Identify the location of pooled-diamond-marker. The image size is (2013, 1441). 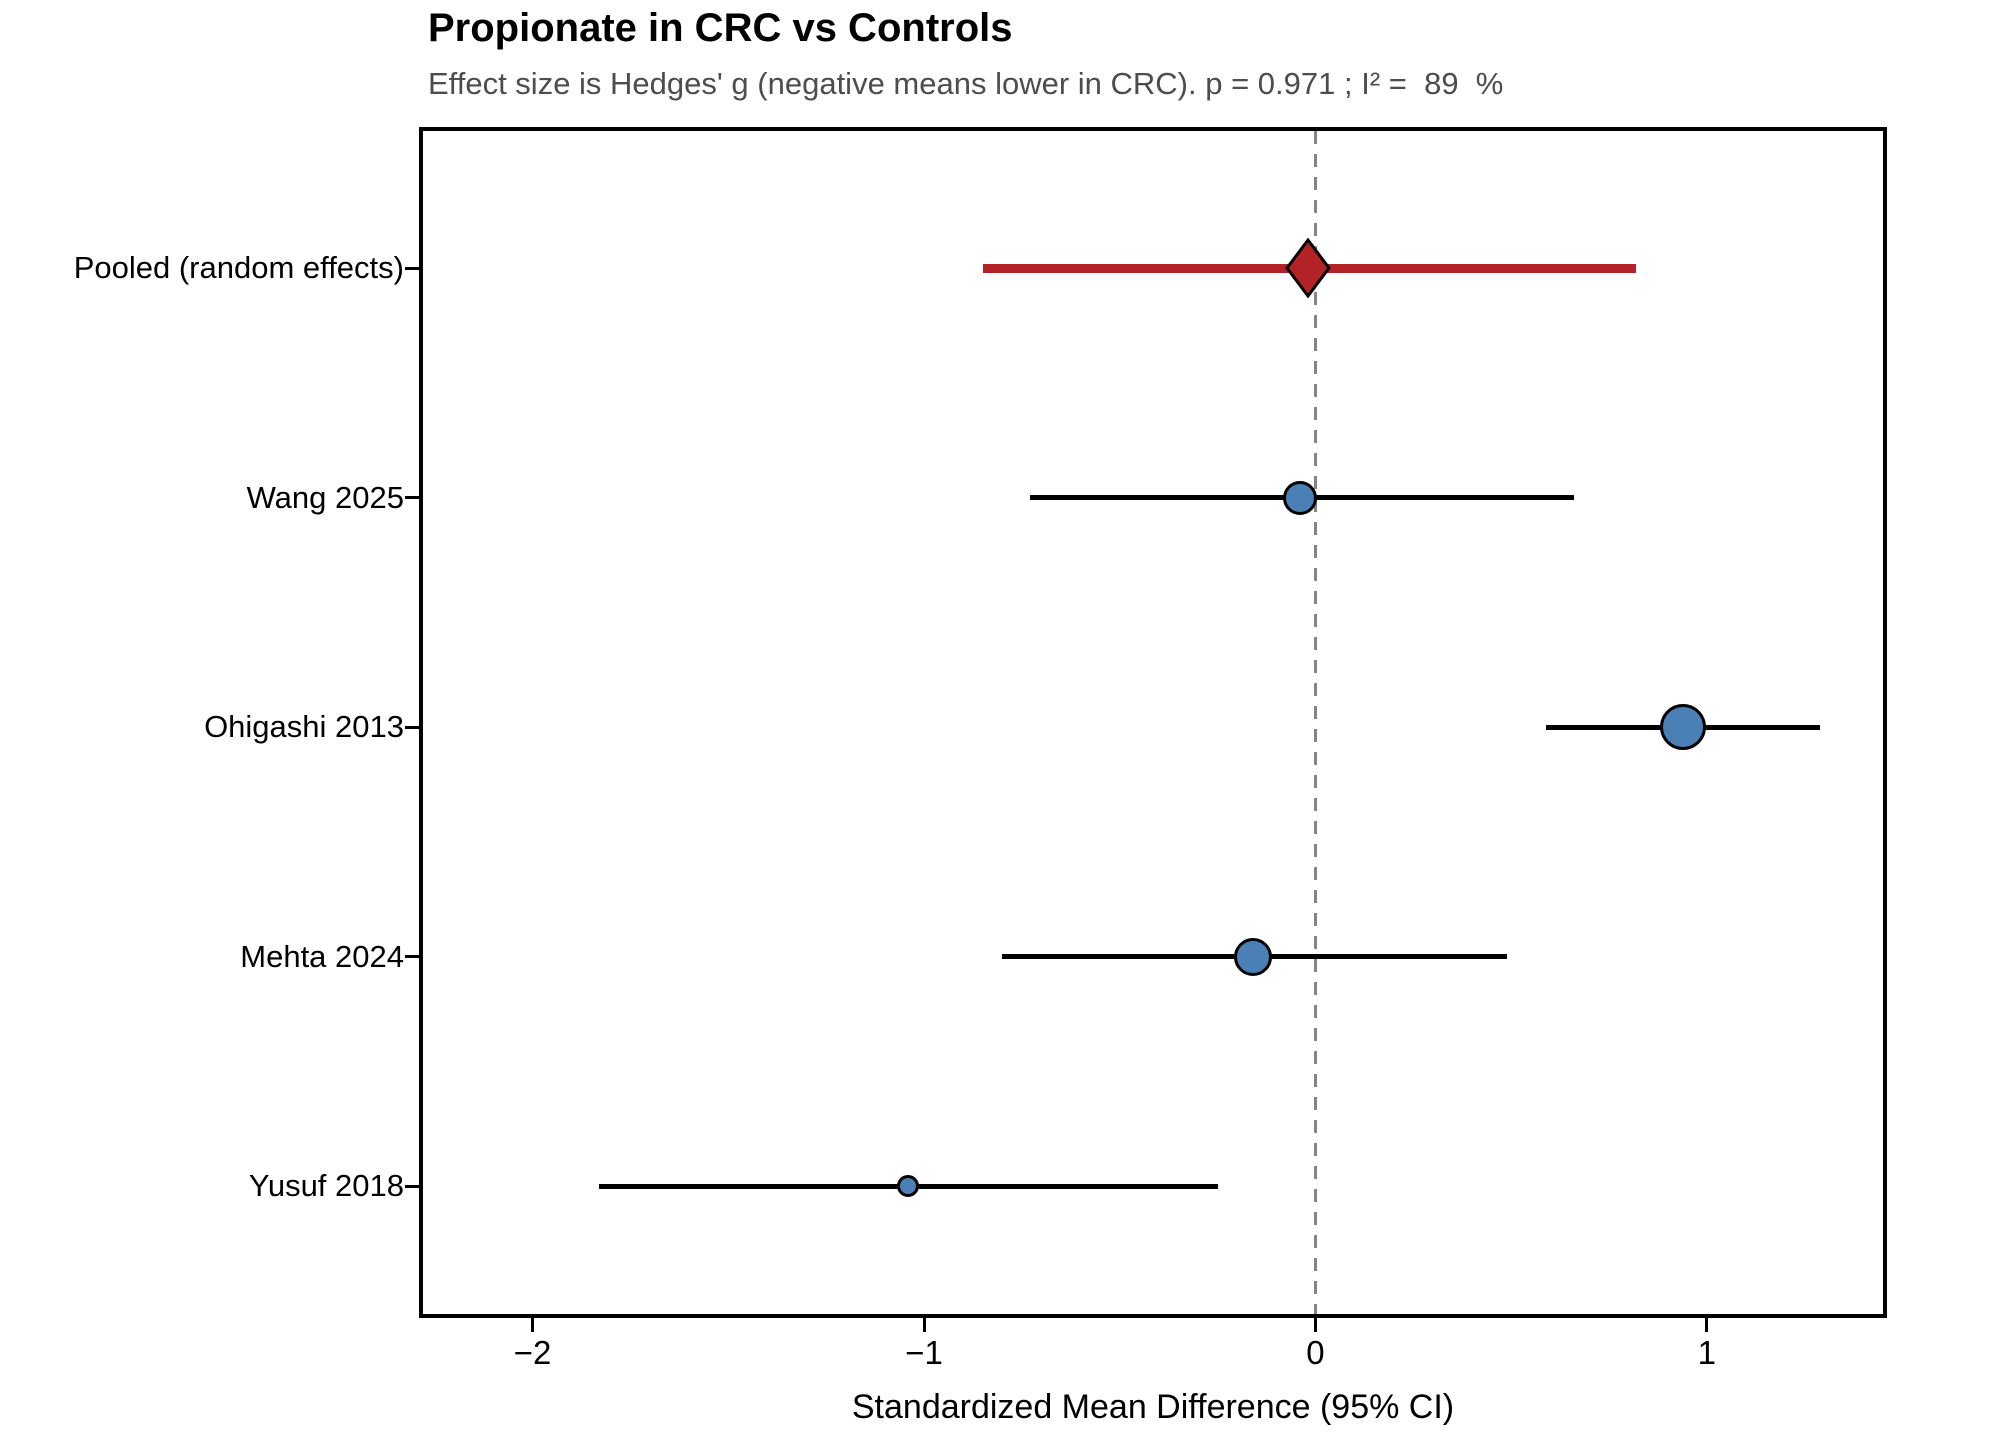
(1307, 268).